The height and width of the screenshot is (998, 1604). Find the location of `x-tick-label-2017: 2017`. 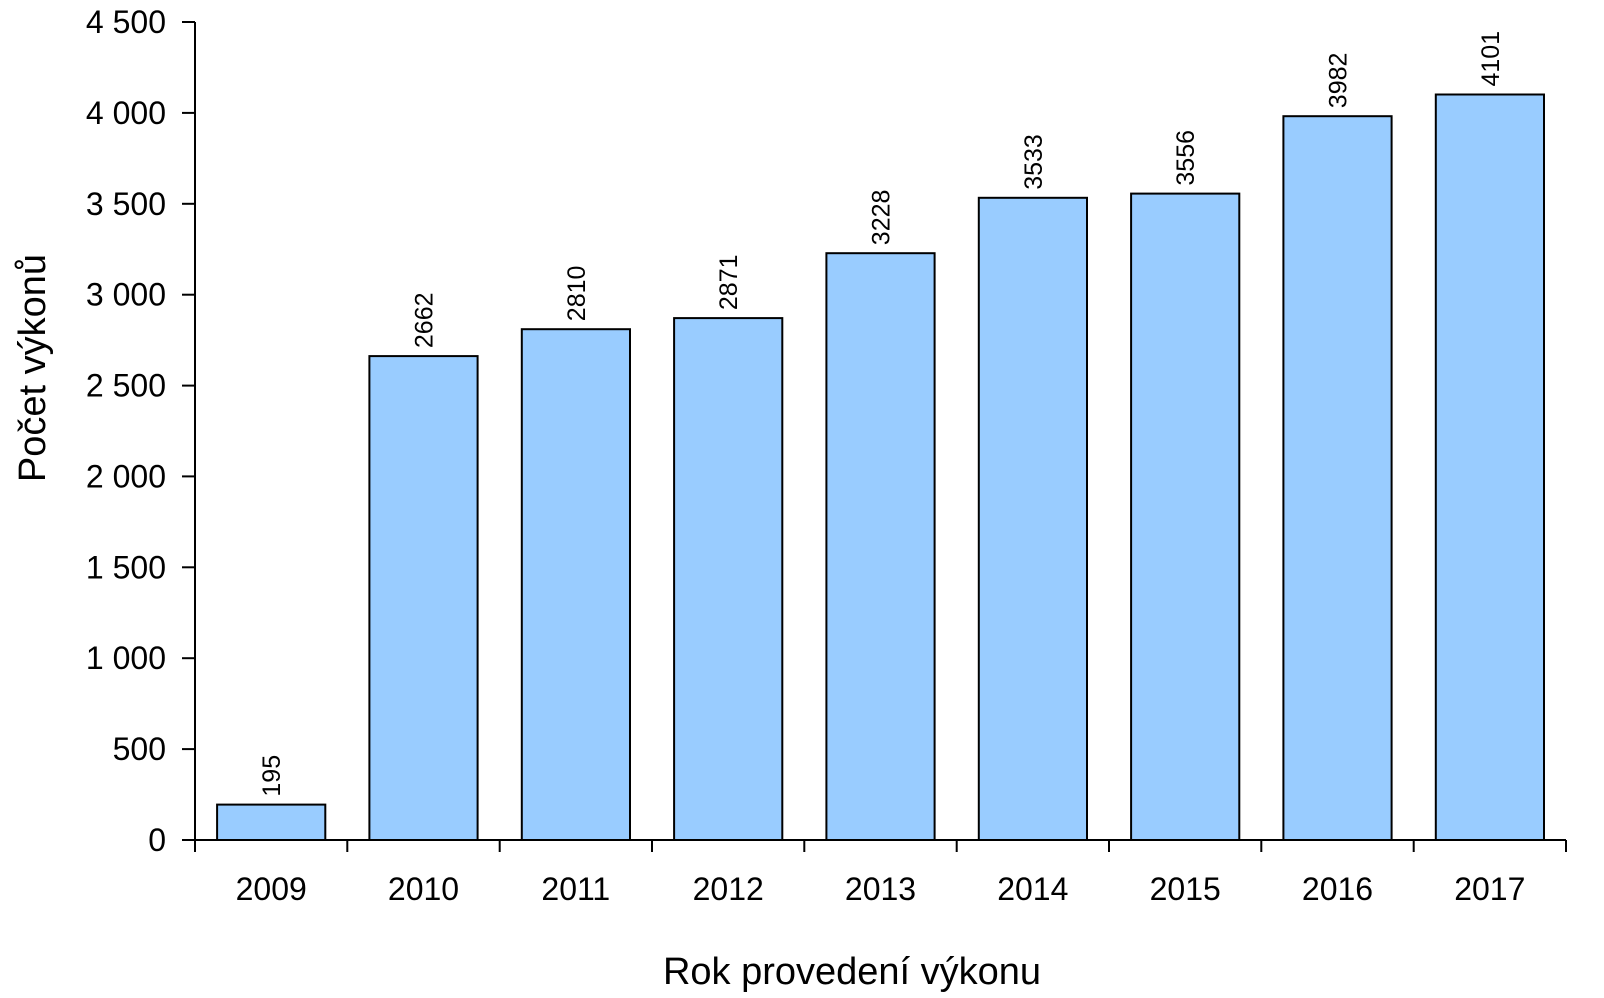

x-tick-label-2017: 2017 is located at coordinates (1489, 889).